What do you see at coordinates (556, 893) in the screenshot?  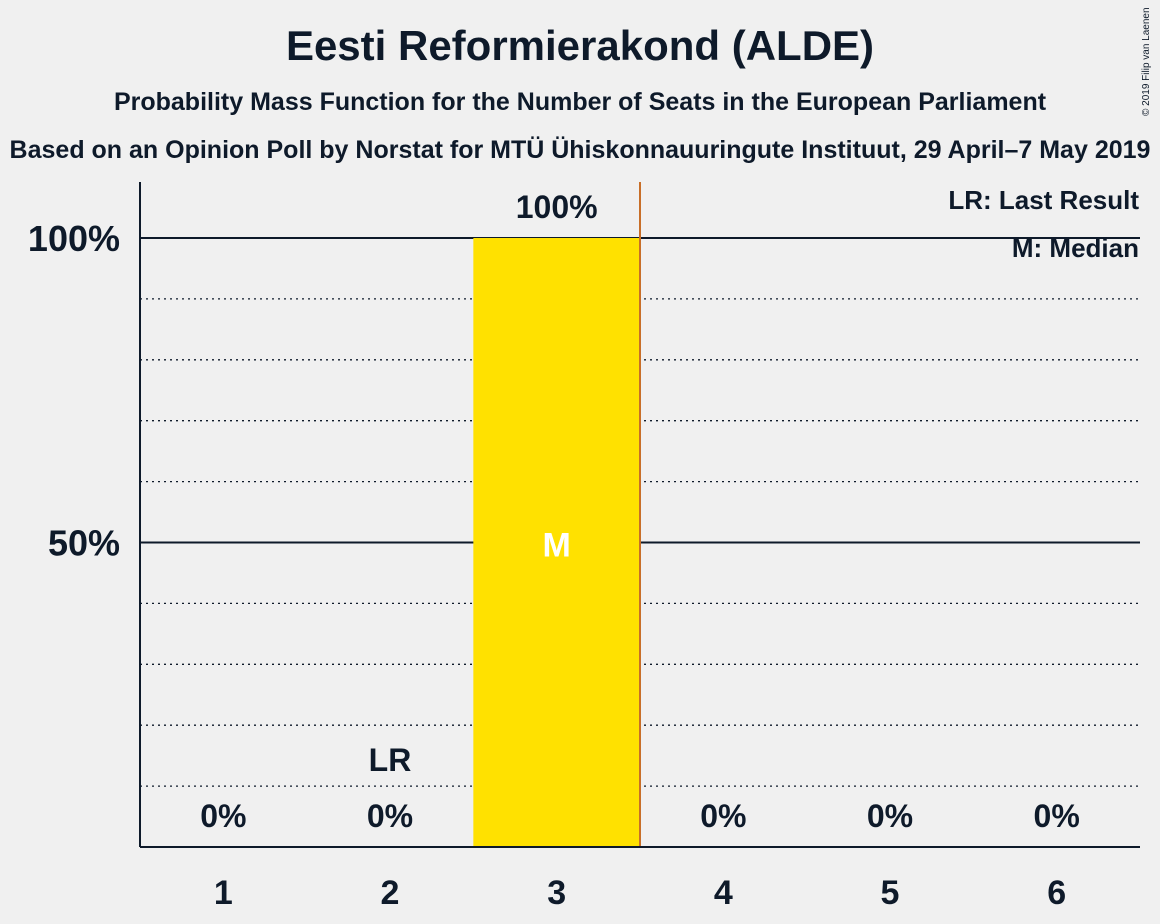 I see `x-tick-label: 3` at bounding box center [556, 893].